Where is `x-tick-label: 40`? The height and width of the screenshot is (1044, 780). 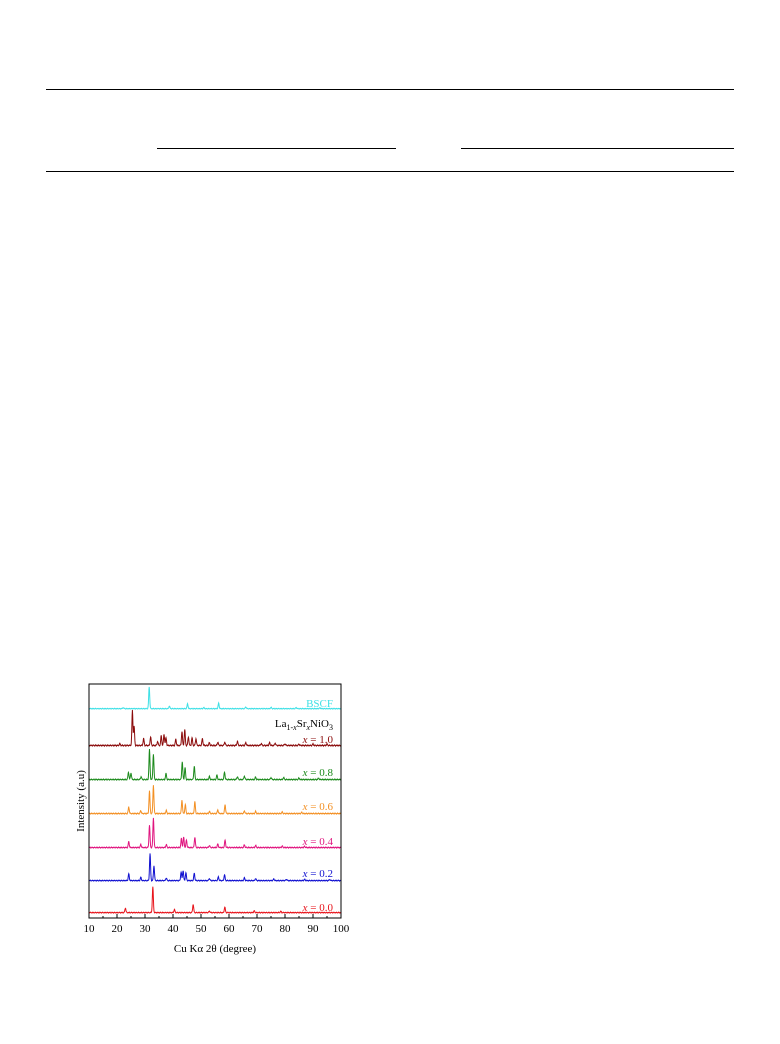 x-tick-label: 40 is located at coordinates (174, 929).